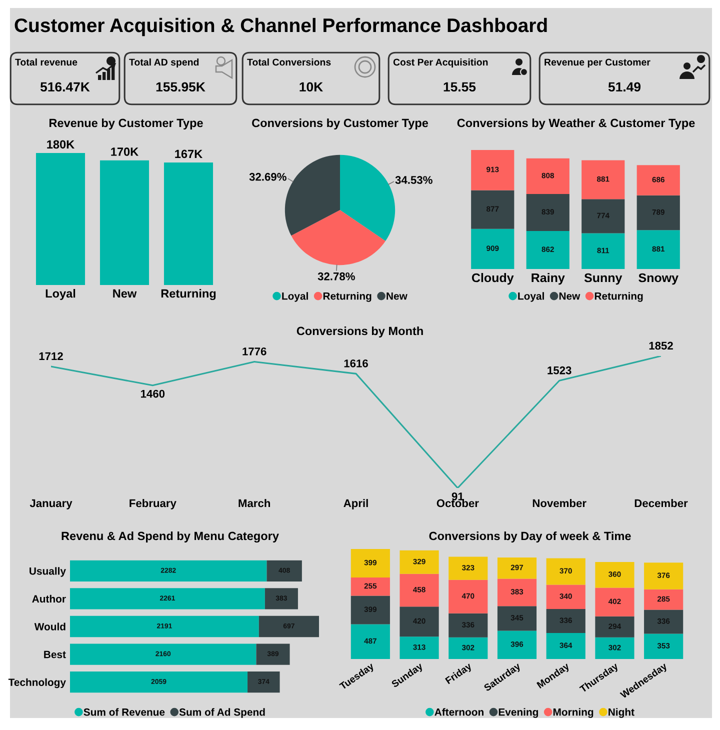  Describe the element at coordinates (55, 654) in the screenshot. I see `y-tick-label: Best` at that location.